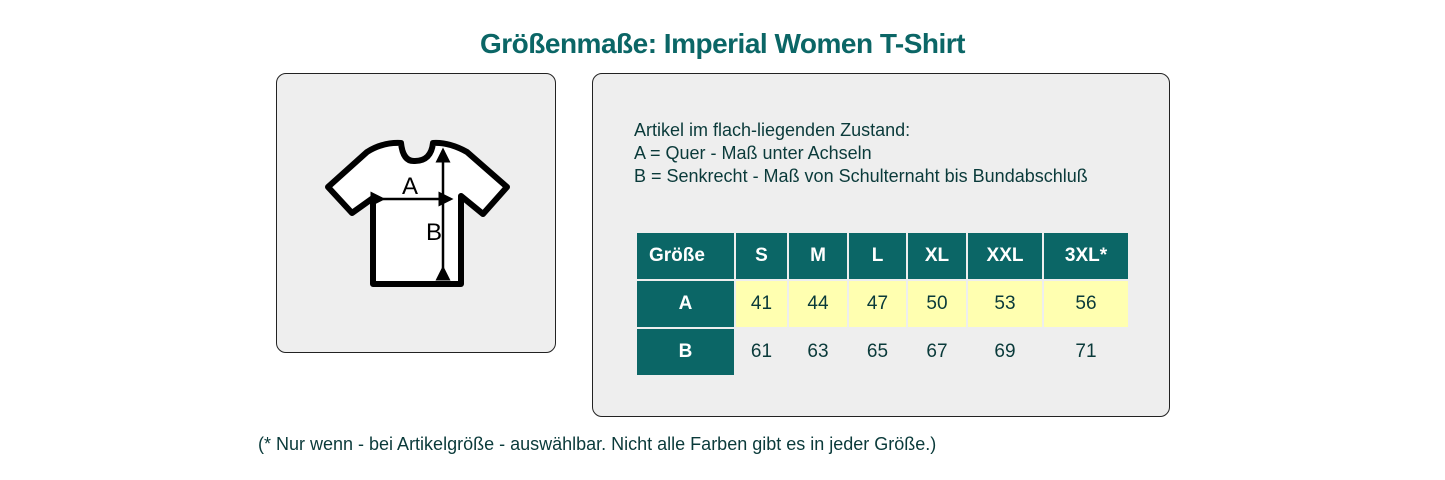 The image size is (1445, 480). Describe the element at coordinates (937, 256) in the screenshot. I see `header-xl: XL` at that location.